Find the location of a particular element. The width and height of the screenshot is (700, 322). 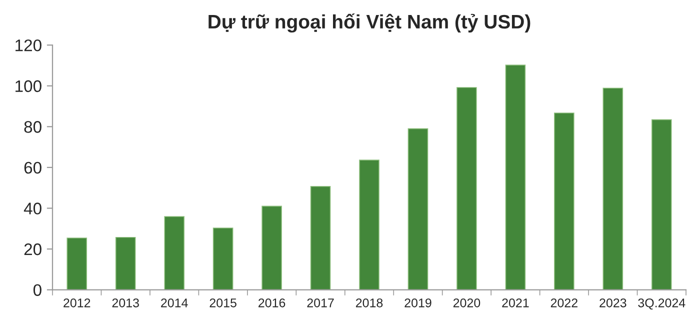

x-tick-label: 2023 is located at coordinates (613, 303).